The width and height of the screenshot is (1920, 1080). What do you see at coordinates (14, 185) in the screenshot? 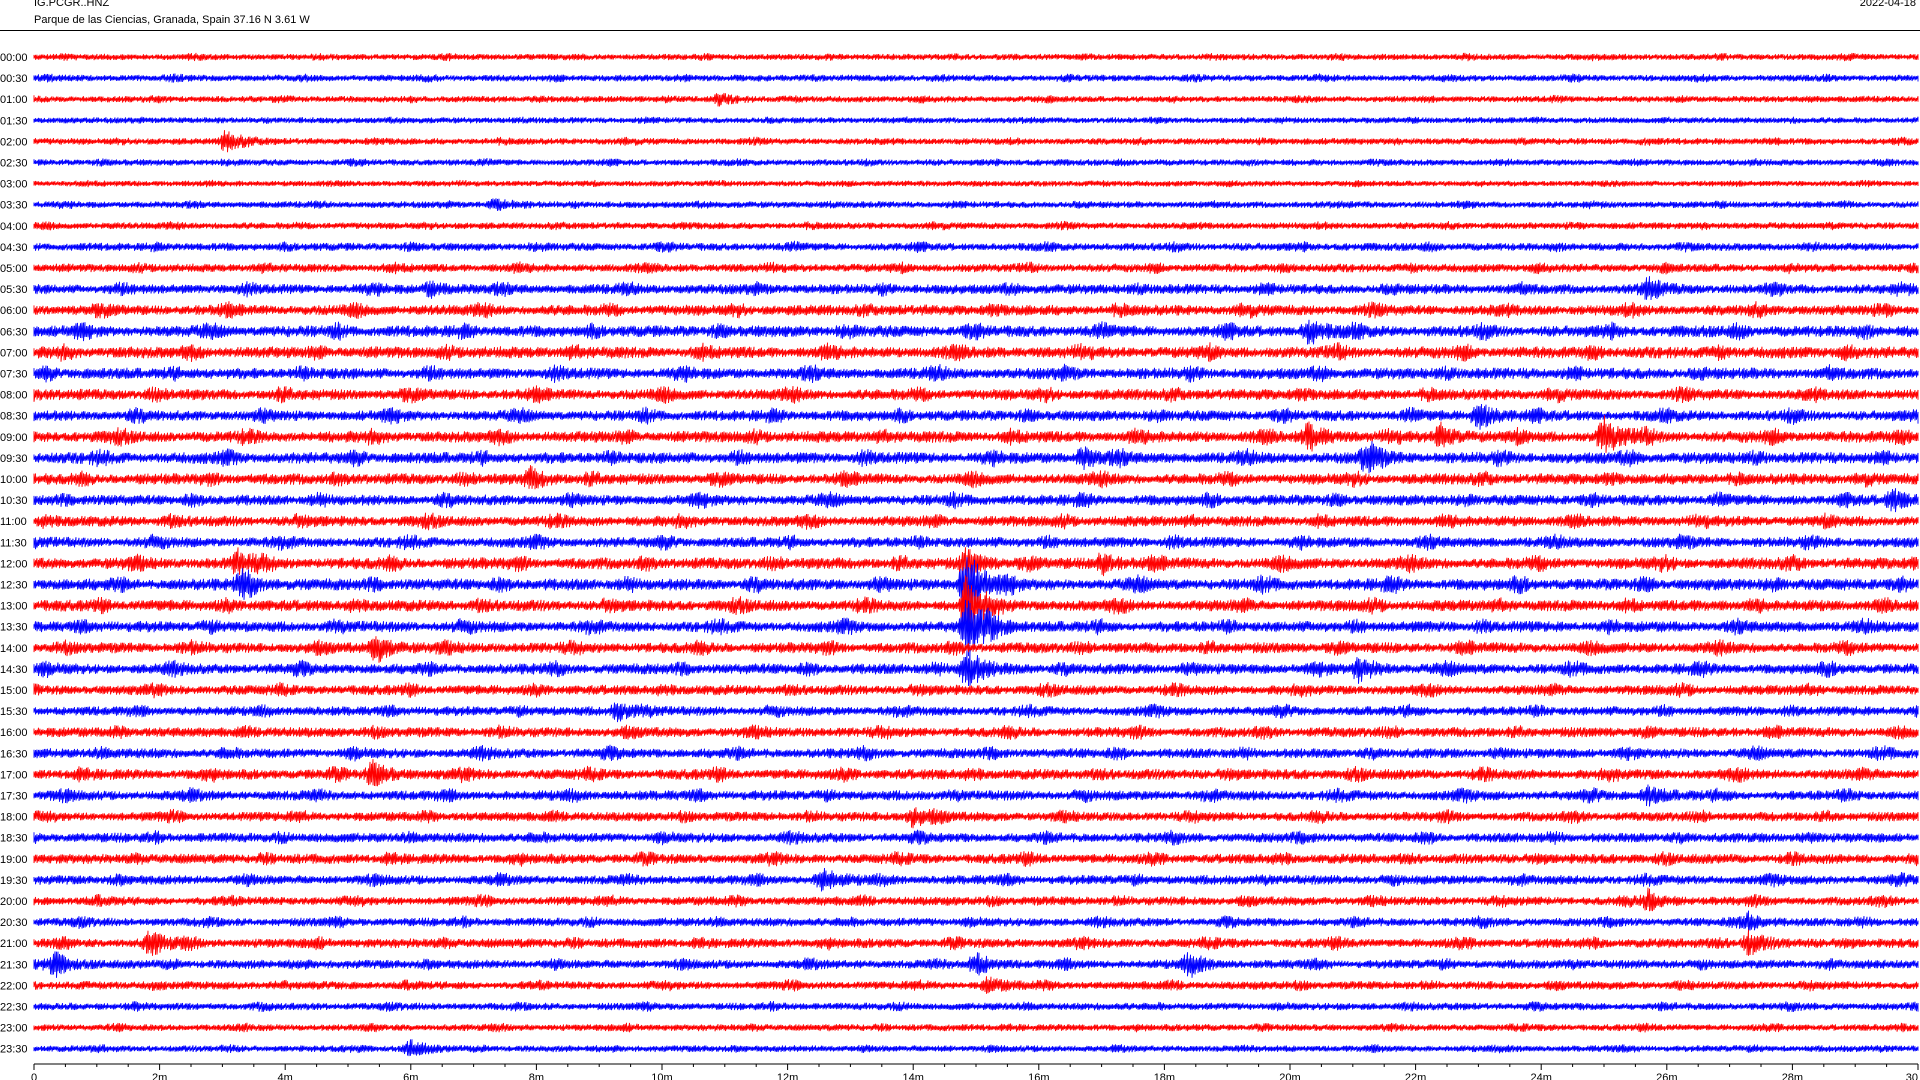
I see `row-time-label: 03:00` at bounding box center [14, 185].